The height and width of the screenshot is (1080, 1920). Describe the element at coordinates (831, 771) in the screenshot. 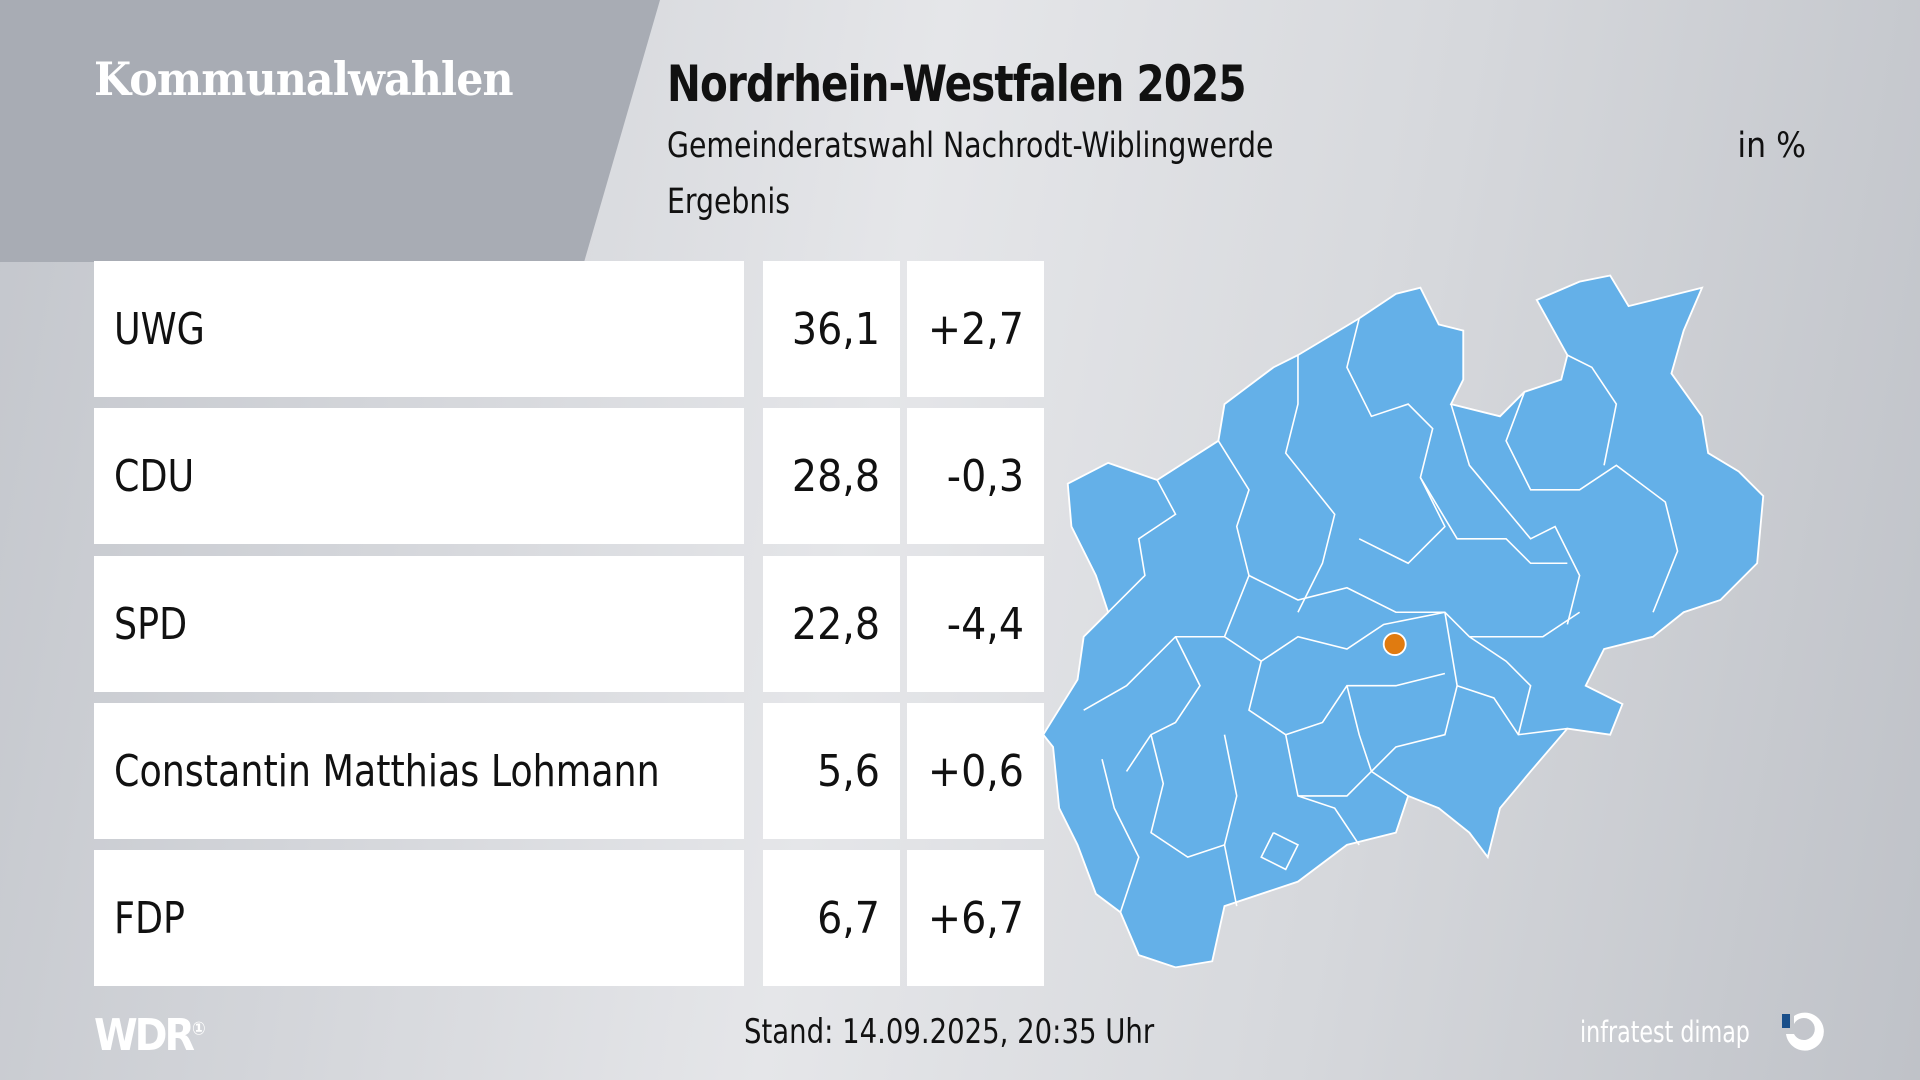

I see `vote-share: 5,6` at that location.